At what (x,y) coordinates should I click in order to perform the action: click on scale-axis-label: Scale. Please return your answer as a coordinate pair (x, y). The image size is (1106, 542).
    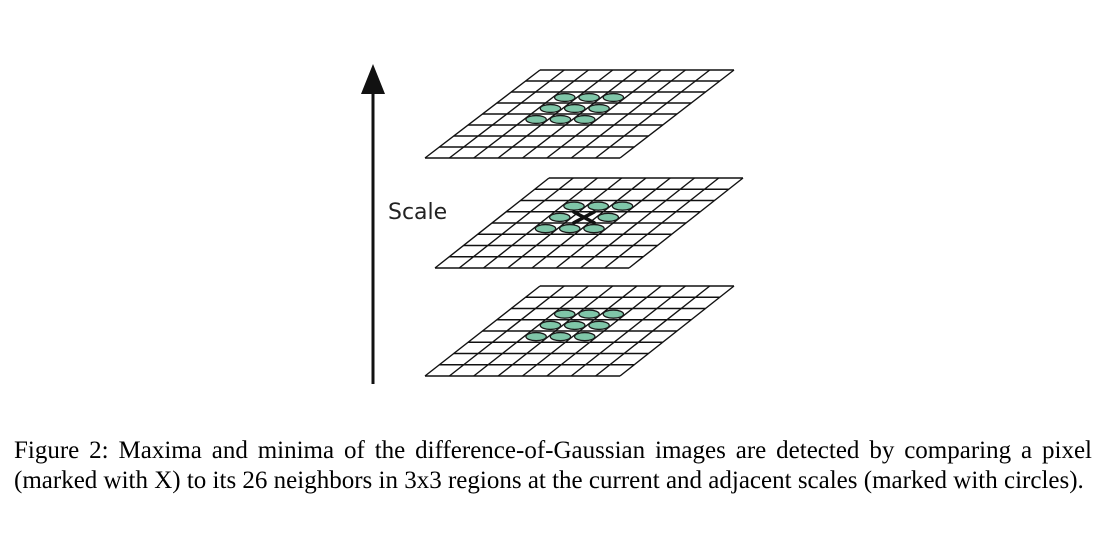
    Looking at the image, I should click on (417, 212).